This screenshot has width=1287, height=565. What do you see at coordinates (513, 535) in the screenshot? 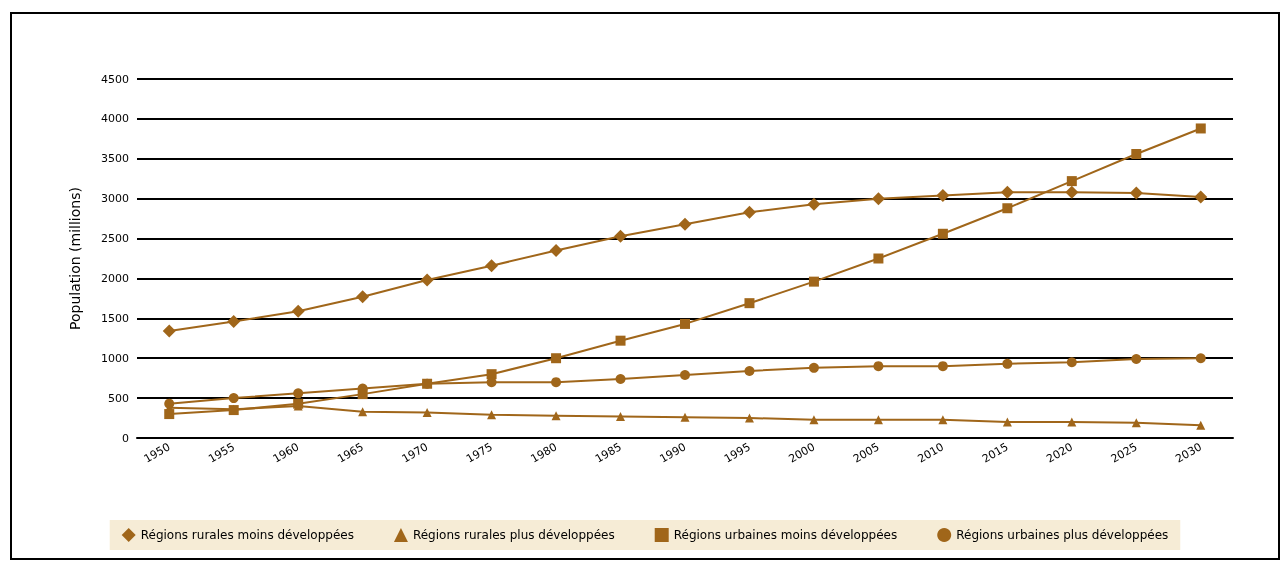
I see `legend-label: Régions rurales plus développées` at bounding box center [513, 535].